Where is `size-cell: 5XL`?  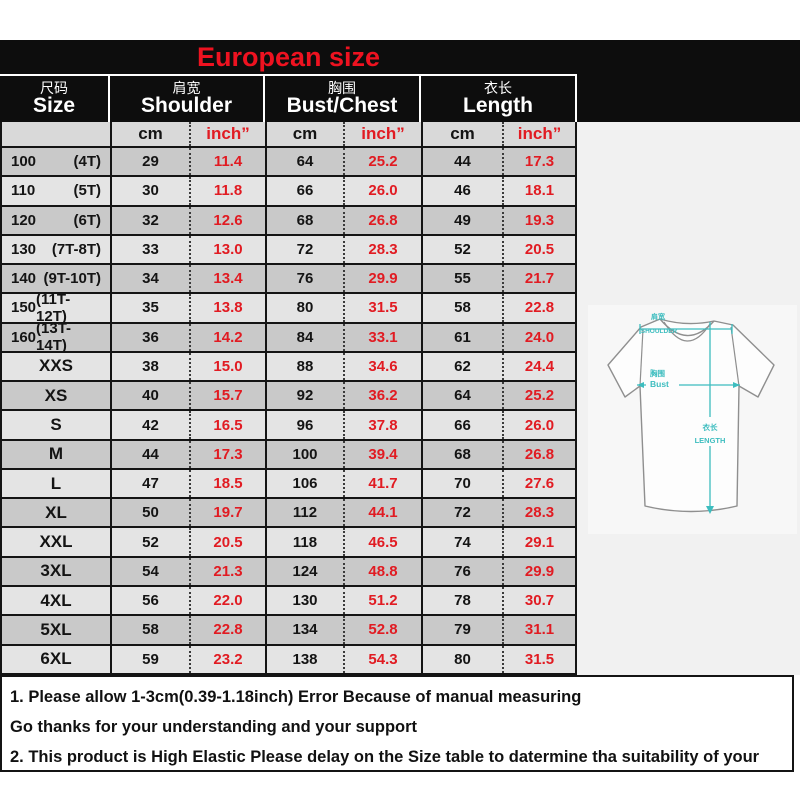 size-cell: 5XL is located at coordinates (56, 629).